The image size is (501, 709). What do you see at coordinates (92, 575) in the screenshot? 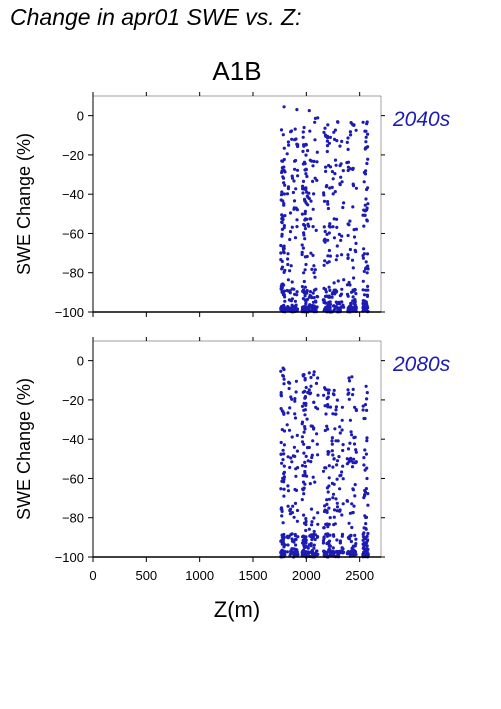
I see `x-tick-label: 0` at bounding box center [92, 575].